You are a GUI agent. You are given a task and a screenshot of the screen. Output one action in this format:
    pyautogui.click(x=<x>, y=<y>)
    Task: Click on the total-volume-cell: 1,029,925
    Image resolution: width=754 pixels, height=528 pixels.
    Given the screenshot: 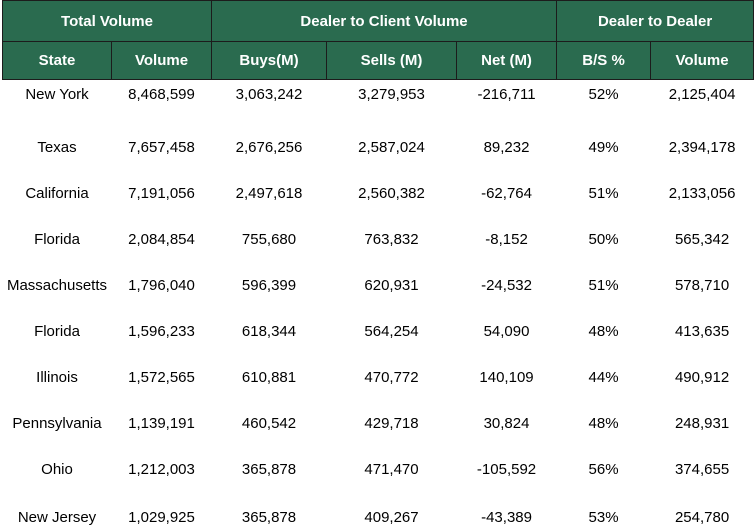 What is the action you would take?
    pyautogui.click(x=162, y=510)
    